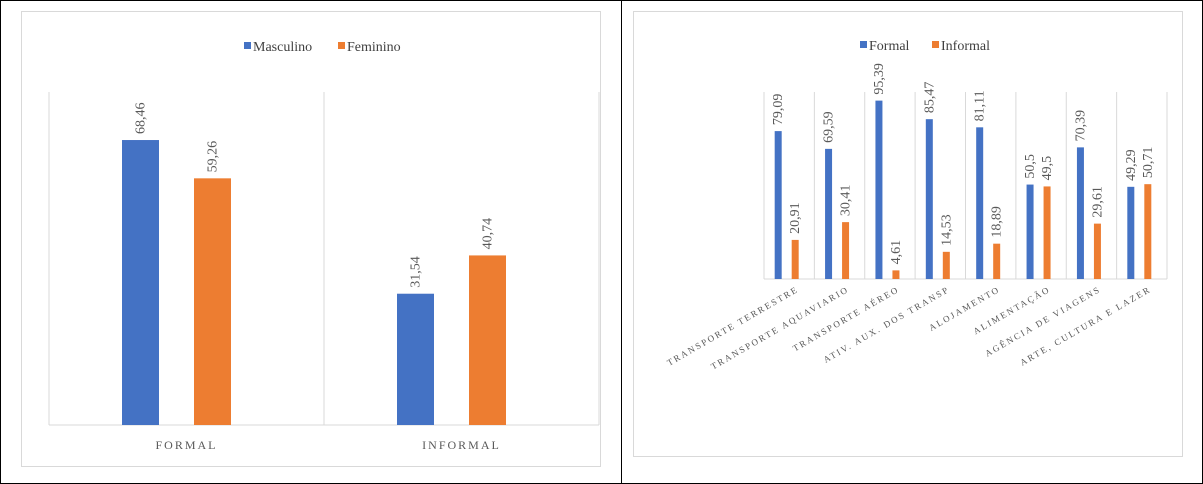  Describe the element at coordinates (1047, 168) in the screenshot. I see `data-label: 49,5` at that location.